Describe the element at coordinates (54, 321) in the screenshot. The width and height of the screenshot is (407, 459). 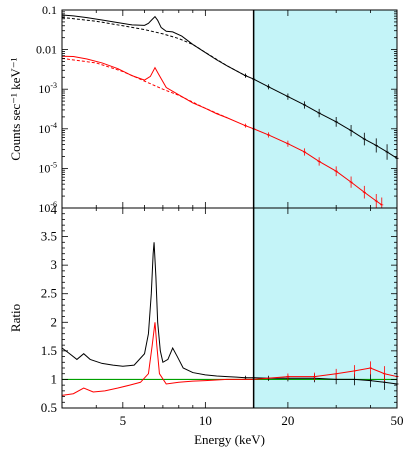
I see `bottom-y-tick-label: 2` at that location.